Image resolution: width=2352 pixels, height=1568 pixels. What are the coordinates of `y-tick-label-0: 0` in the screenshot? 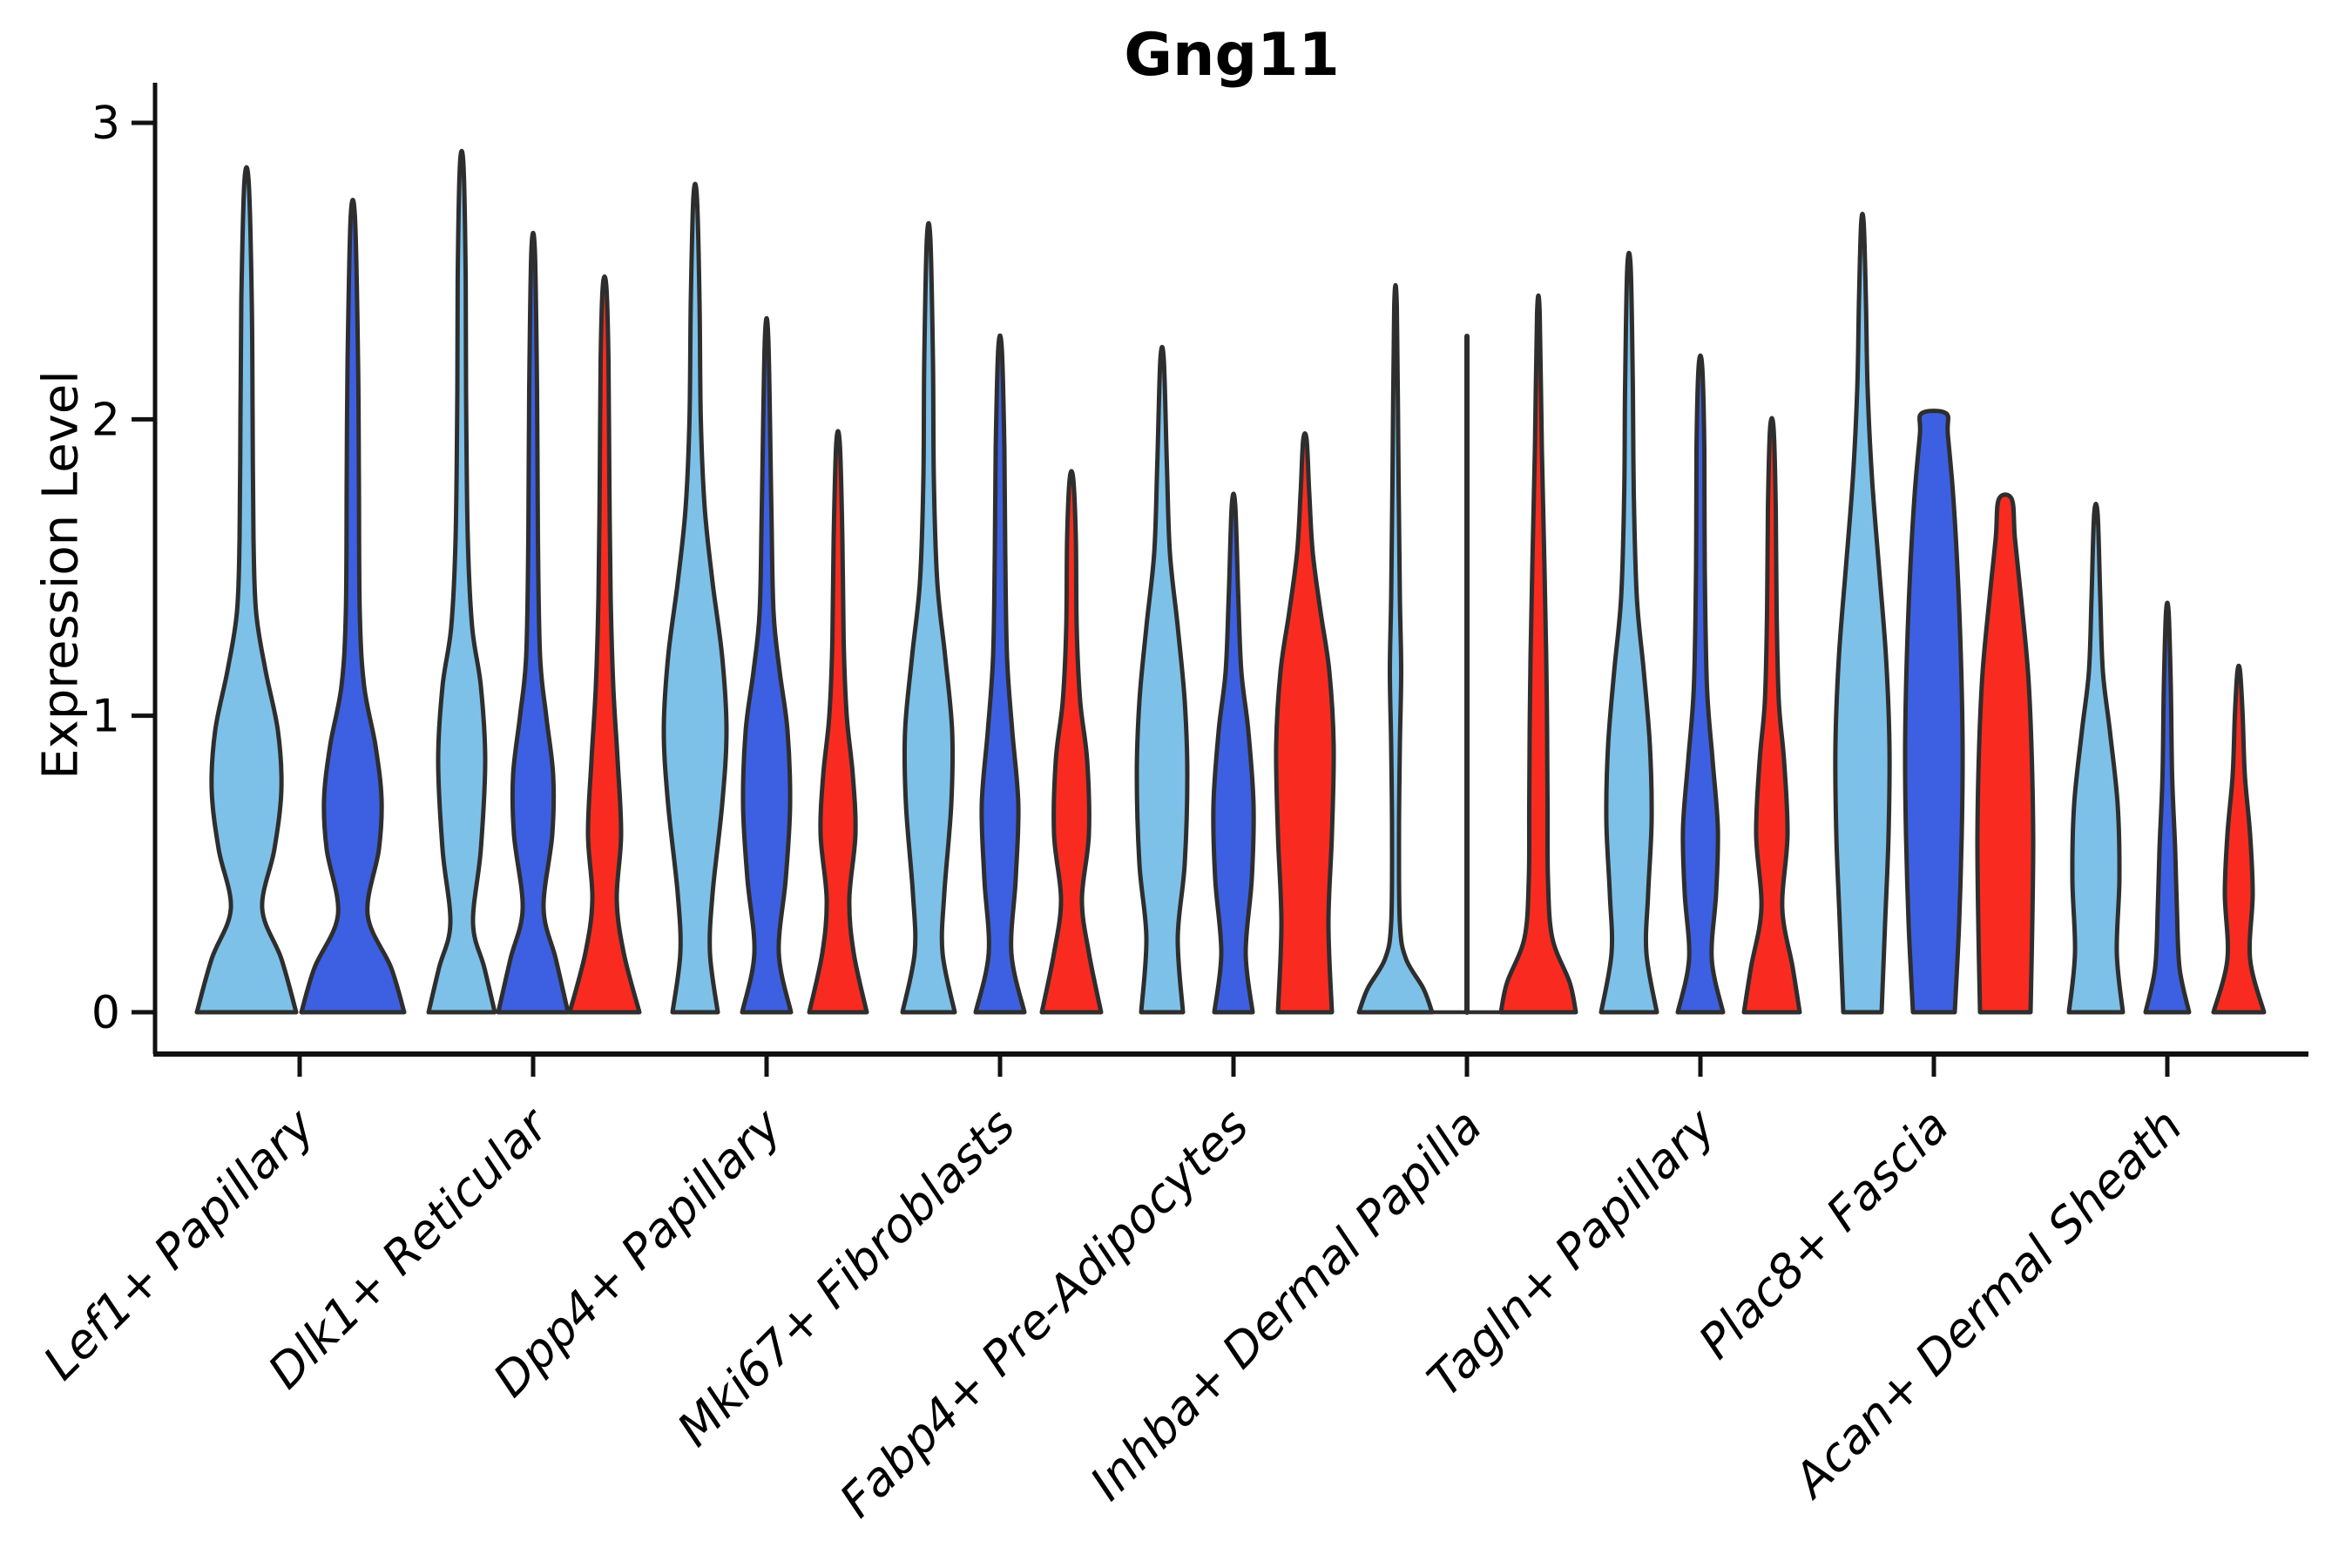 It's located at (106, 1013).